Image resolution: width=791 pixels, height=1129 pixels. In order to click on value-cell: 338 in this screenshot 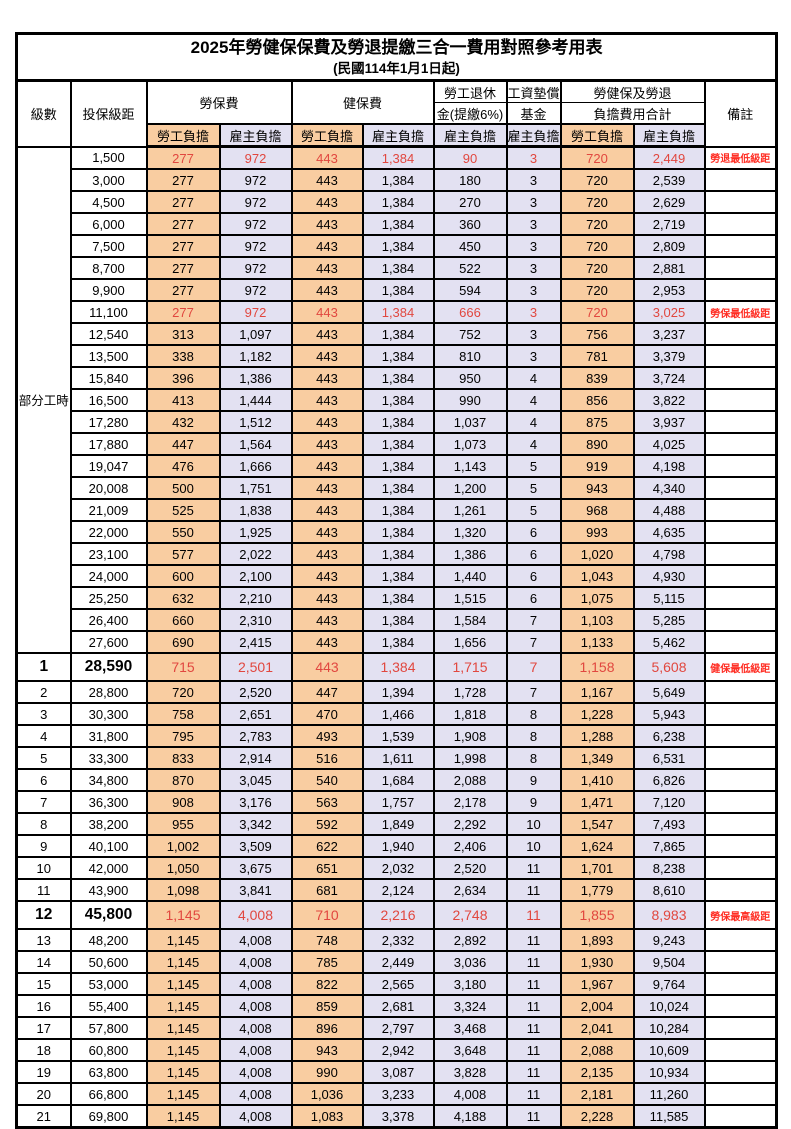, I will do `click(183, 356)`.